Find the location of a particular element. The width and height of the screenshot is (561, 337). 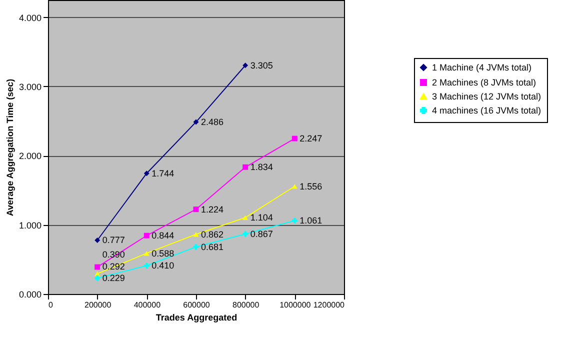

y-axis-title: Average Aggregation Time (sec) is located at coordinates (9, 147).